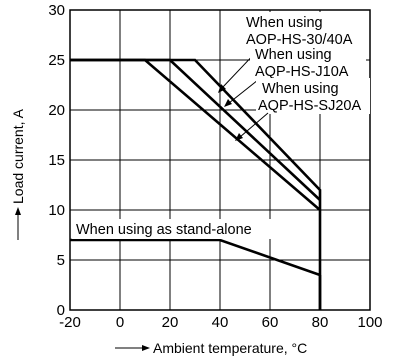  What do you see at coordinates (369, 322) in the screenshot?
I see `x-tick-label: 100` at bounding box center [369, 322].